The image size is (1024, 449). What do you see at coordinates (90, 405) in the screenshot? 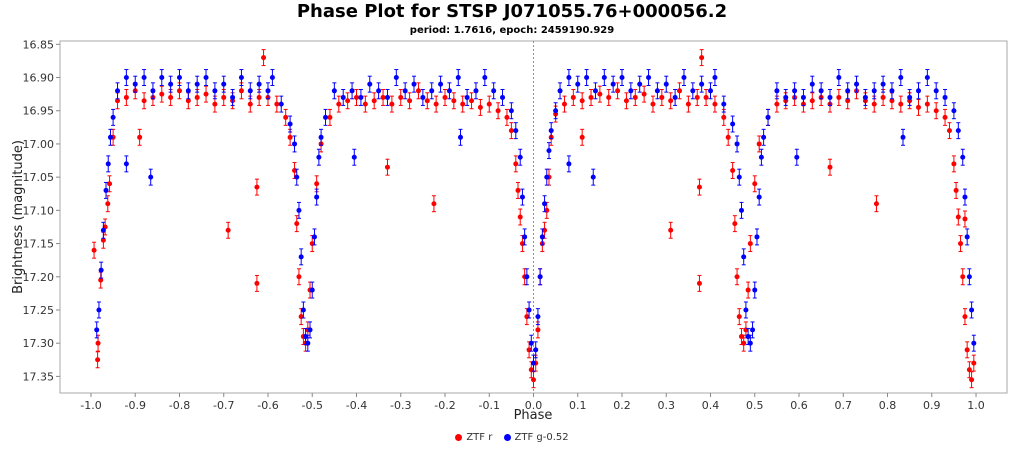
I see `x-tick-label: -1.0` at bounding box center [90, 405].